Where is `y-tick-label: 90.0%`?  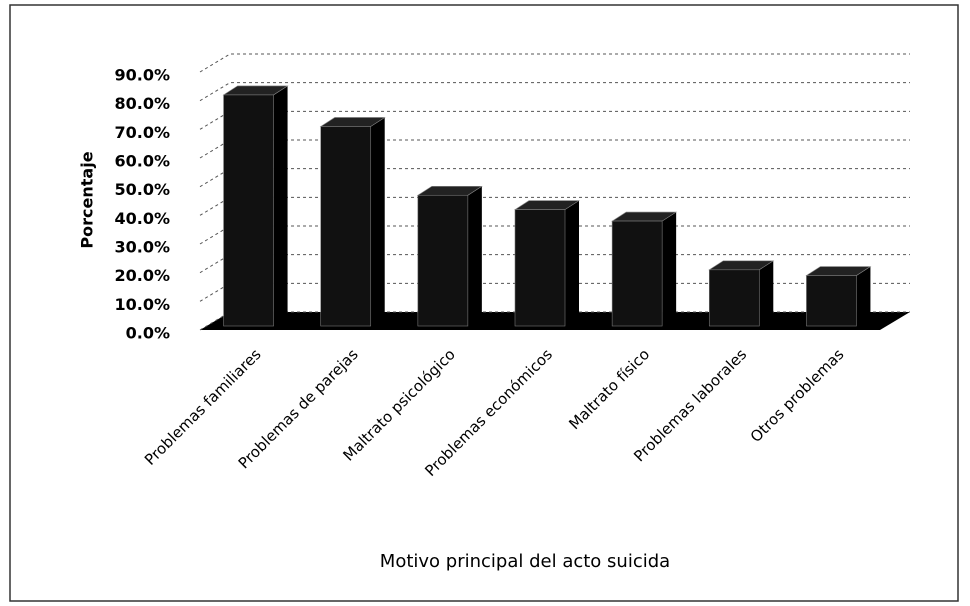
y-tick-label: 90.0% is located at coordinates (142, 75).